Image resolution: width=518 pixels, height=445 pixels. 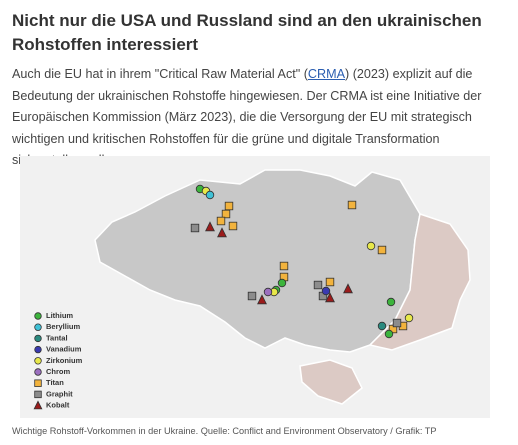 I want to click on legend-label: Titan, so click(x=55, y=382).